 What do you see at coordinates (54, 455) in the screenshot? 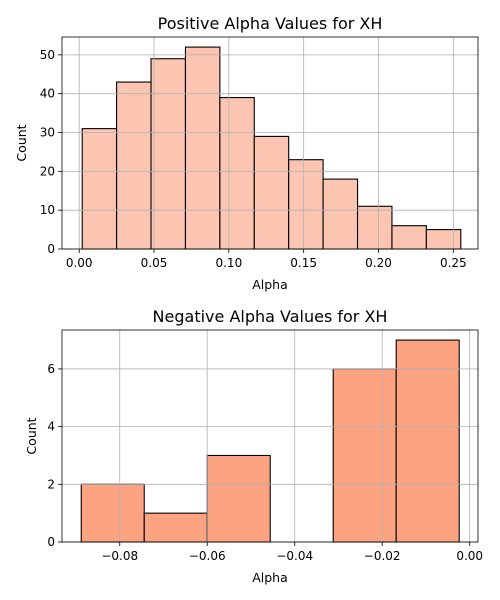
I see `y-ticks: 0 2 4 6` at bounding box center [54, 455].